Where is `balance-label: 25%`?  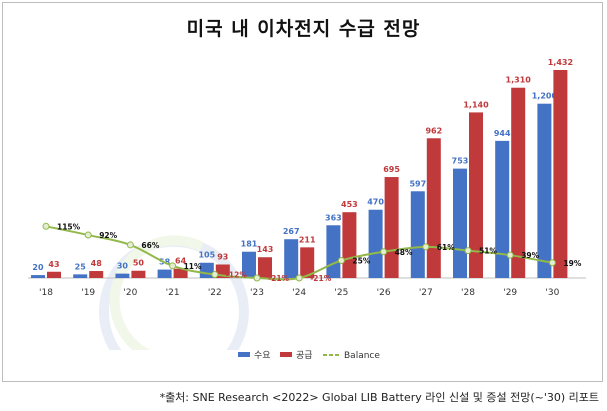 balance-label: 25% is located at coordinates (361, 261).